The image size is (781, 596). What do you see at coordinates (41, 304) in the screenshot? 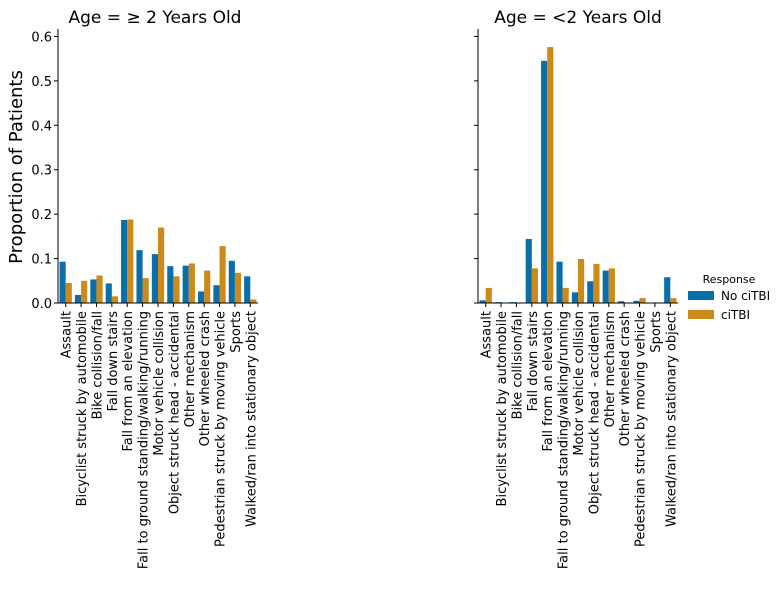
I see `y-tick-label: 0.0` at bounding box center [41, 304].